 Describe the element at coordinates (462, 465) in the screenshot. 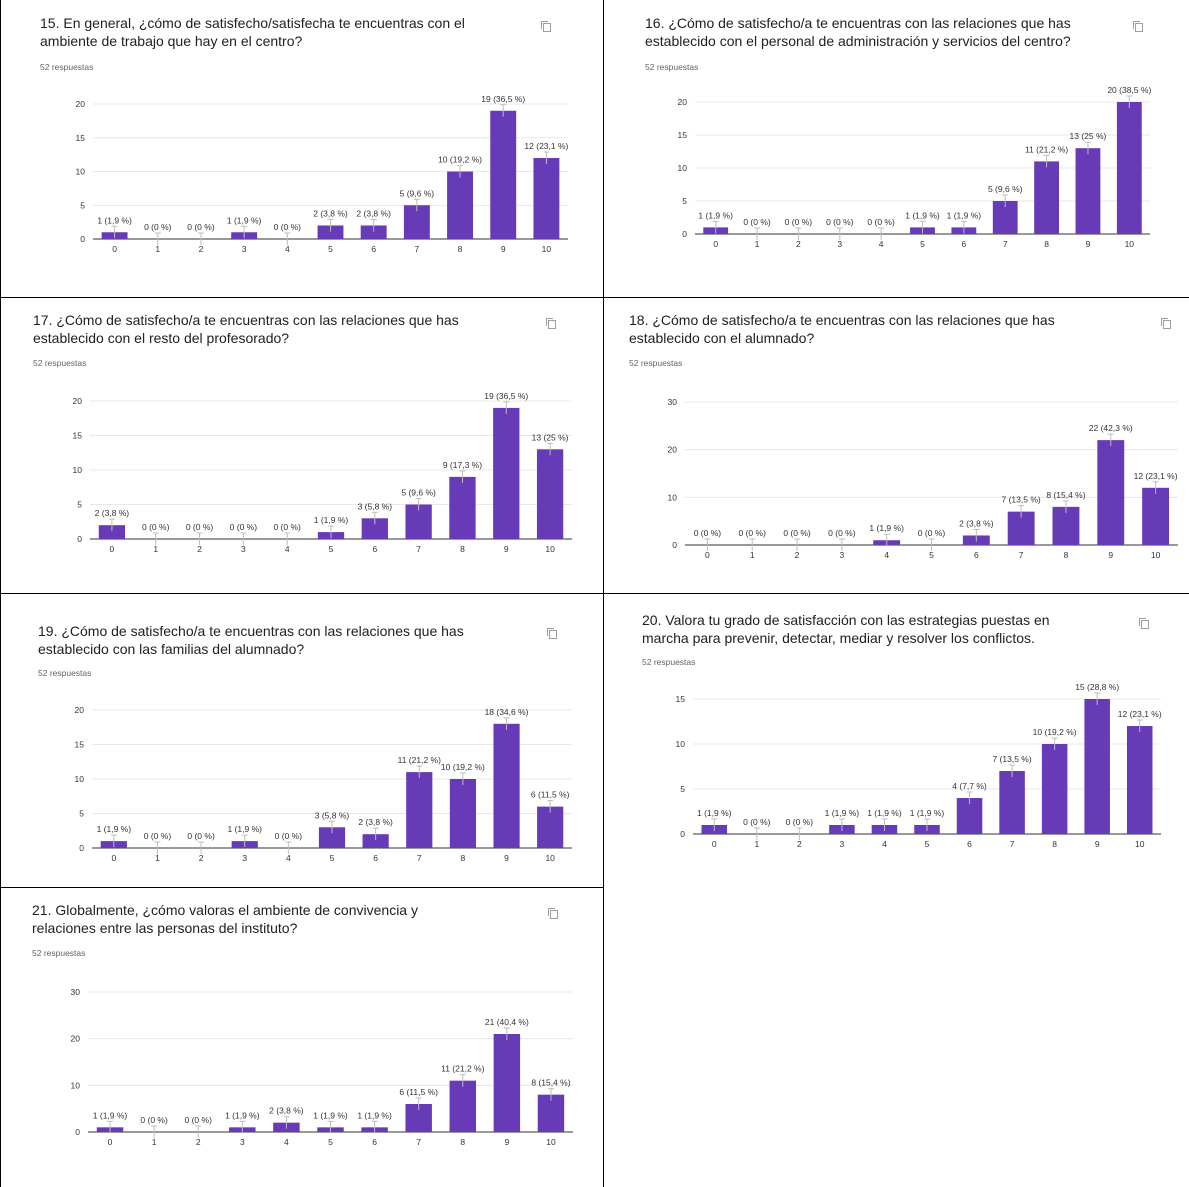

I see `data-label: 9 (17,3 %)` at that location.